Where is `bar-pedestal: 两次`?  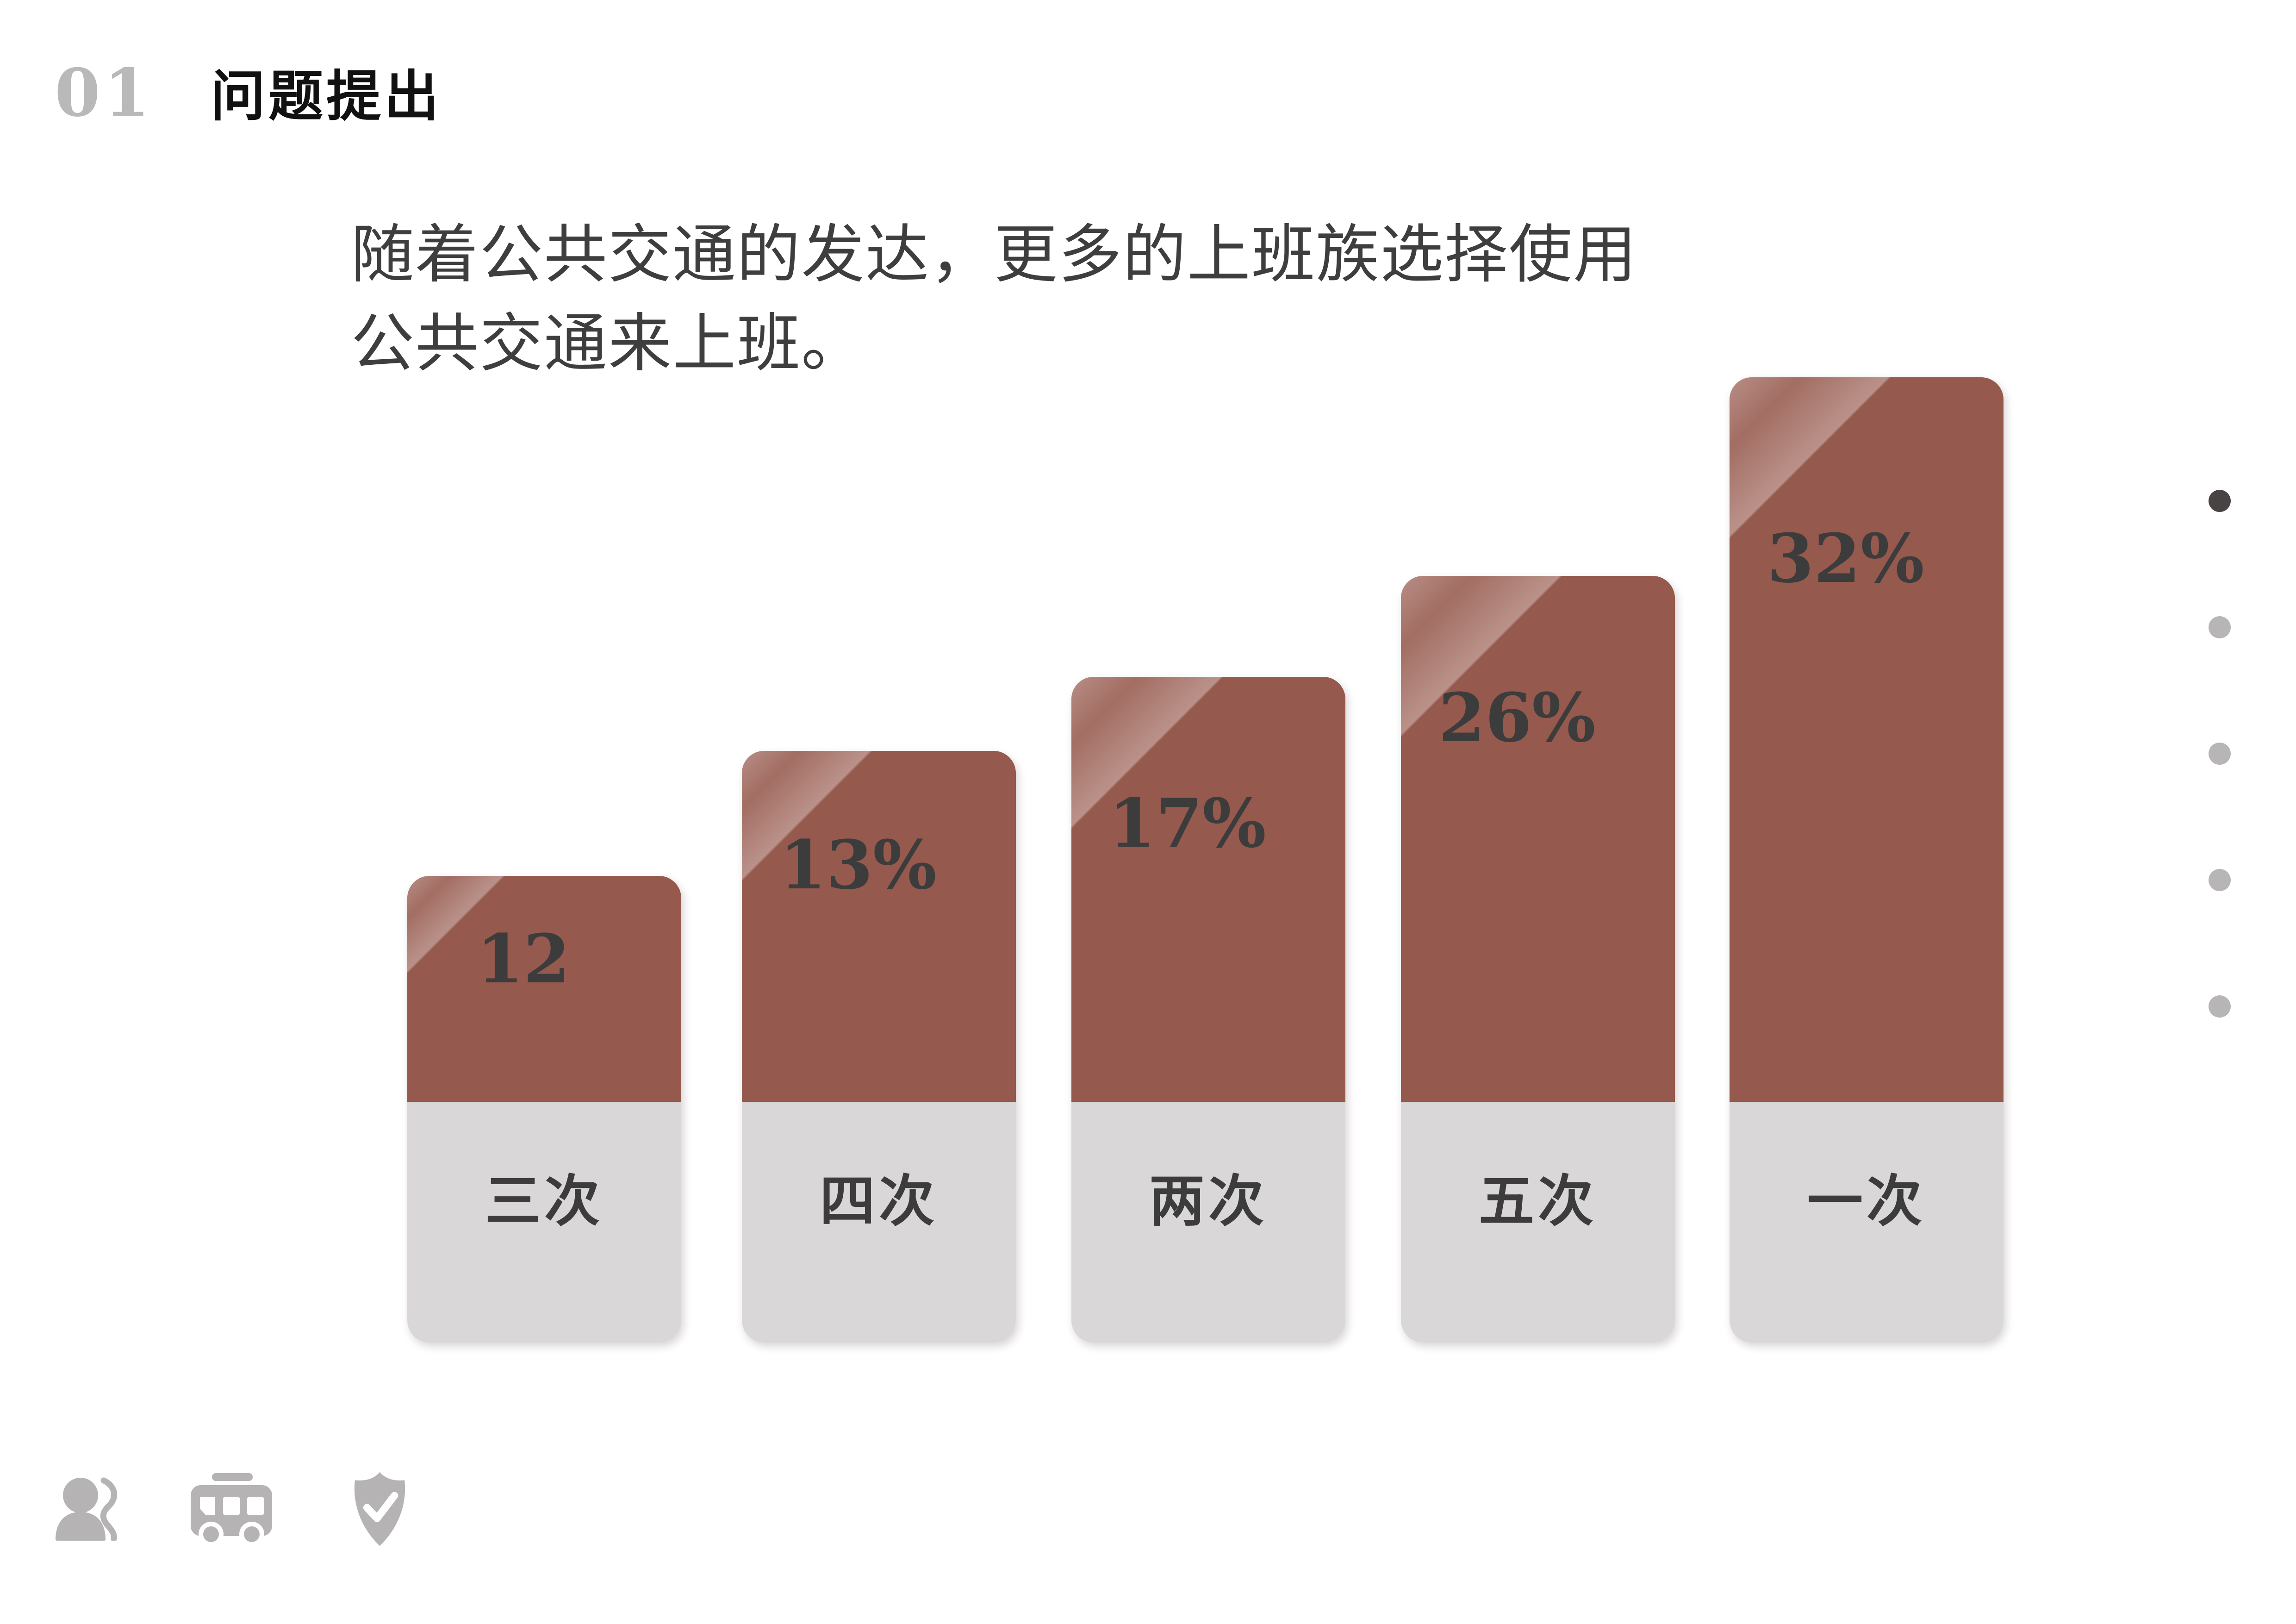
bar-pedestal: 两次 is located at coordinates (1208, 1222).